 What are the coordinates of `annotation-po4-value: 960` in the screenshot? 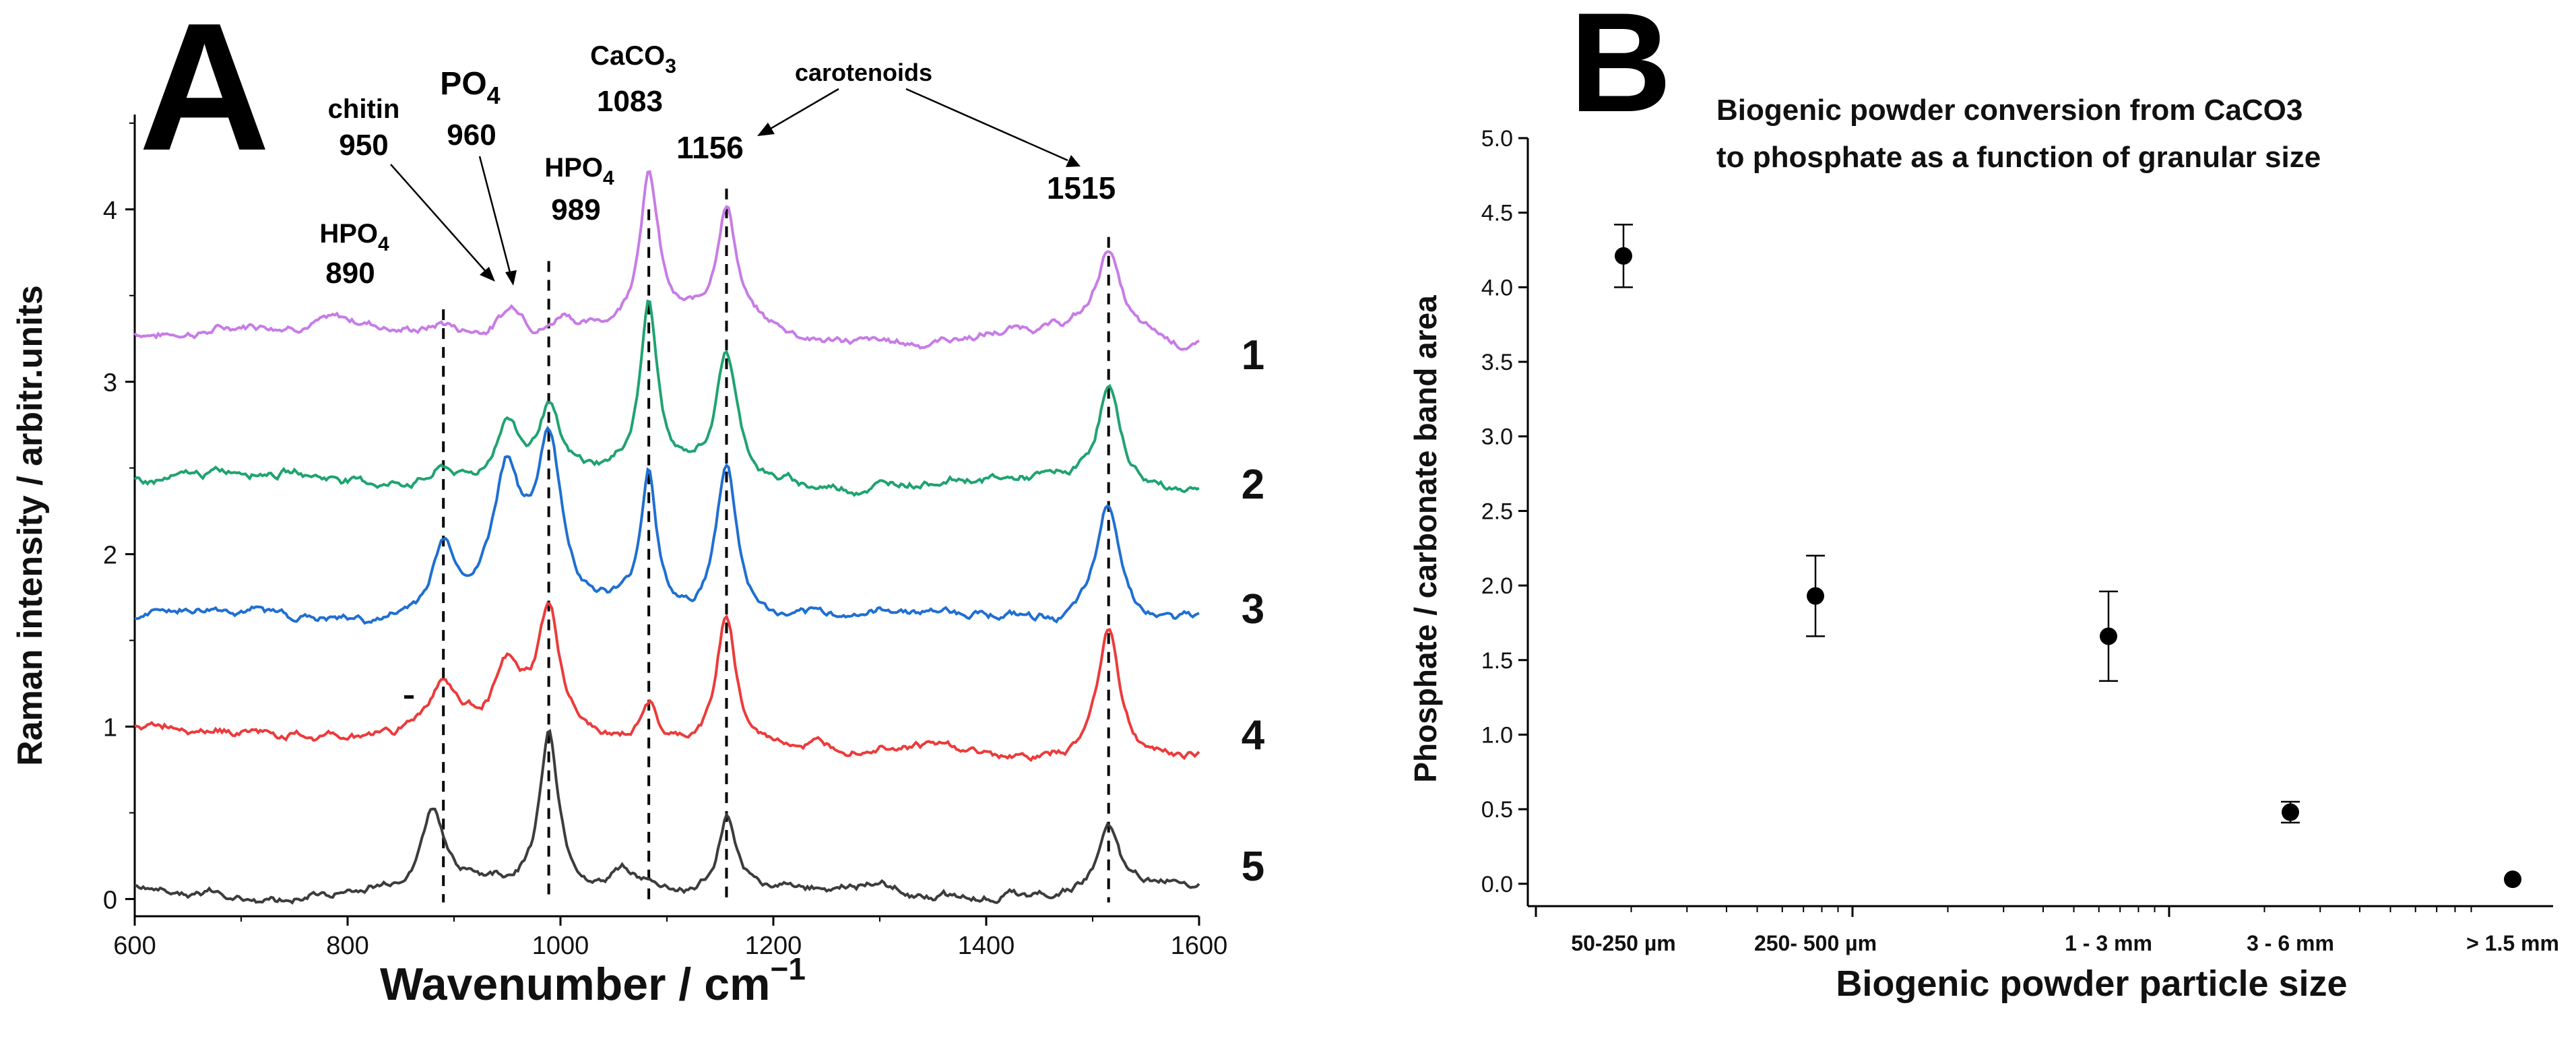 It's located at (472, 135).